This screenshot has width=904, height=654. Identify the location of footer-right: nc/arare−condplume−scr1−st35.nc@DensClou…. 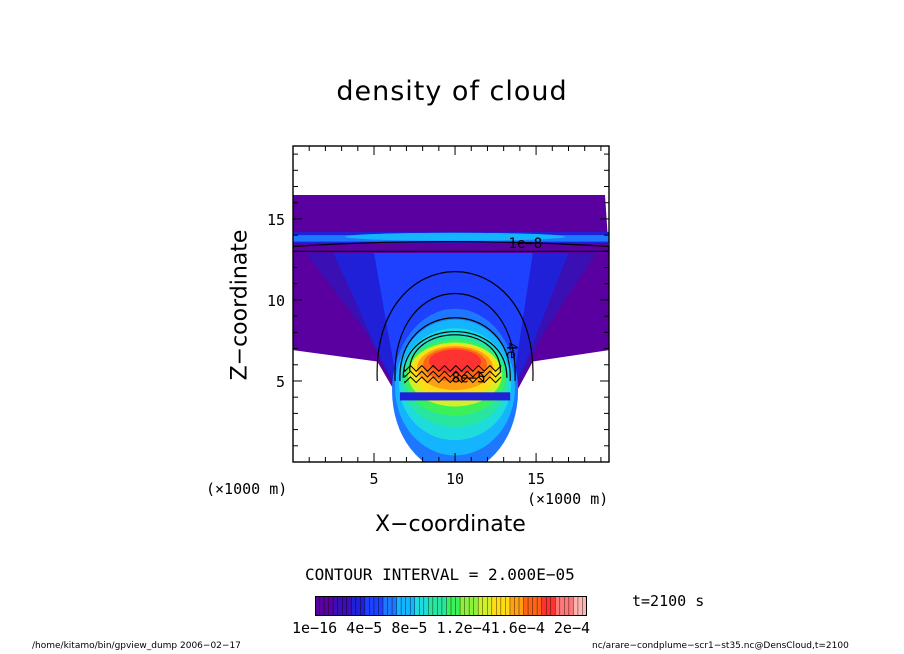
(720, 646).